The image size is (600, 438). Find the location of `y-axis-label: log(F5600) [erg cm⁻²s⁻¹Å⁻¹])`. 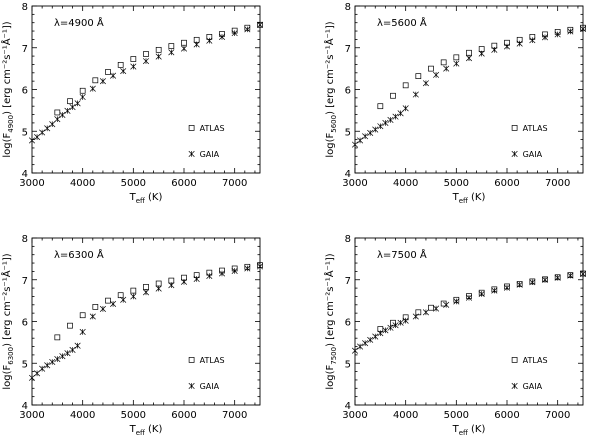

y-axis-label: log(F5600) [erg cm⁻²s⁻¹Å⁻¹]) is located at coordinates (330, 89).